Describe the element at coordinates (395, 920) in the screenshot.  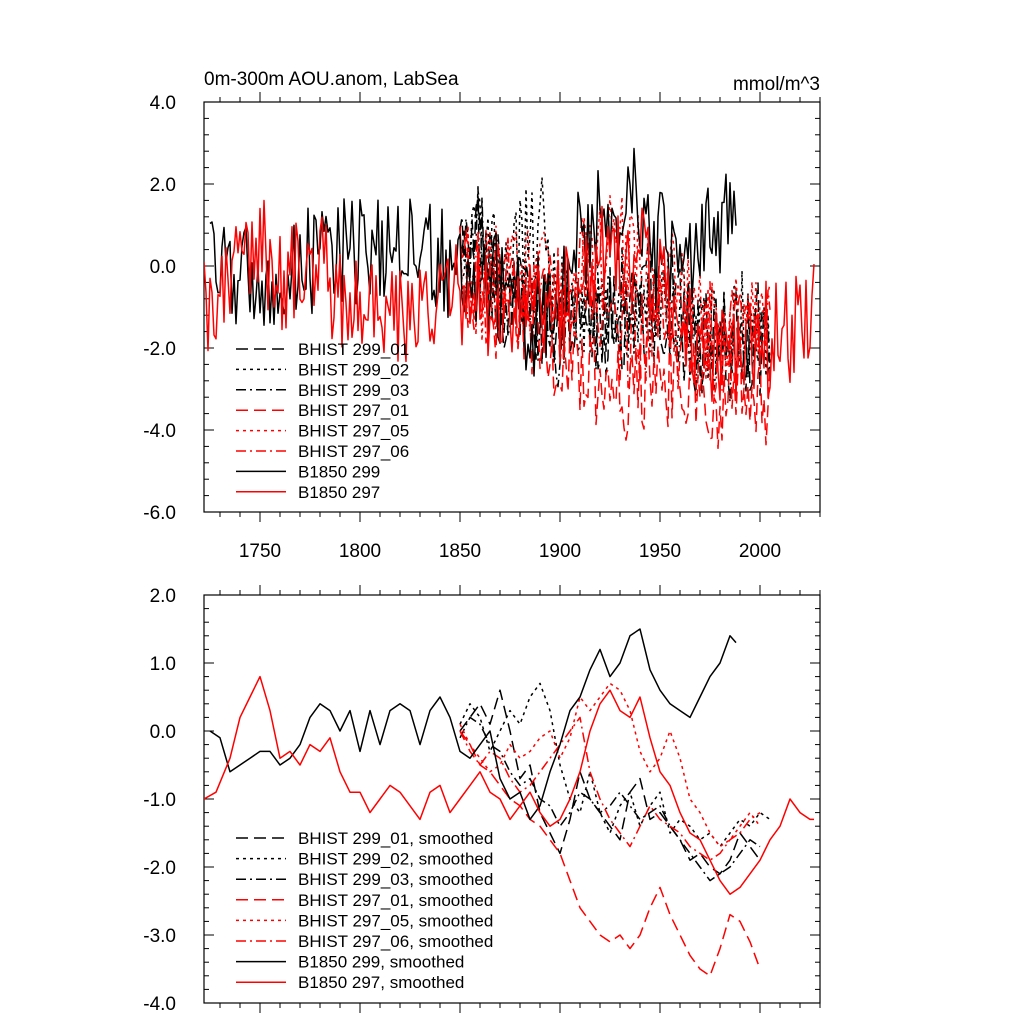
I see `bottom-legend-label: BHIST 297_05, smoothed` at that location.